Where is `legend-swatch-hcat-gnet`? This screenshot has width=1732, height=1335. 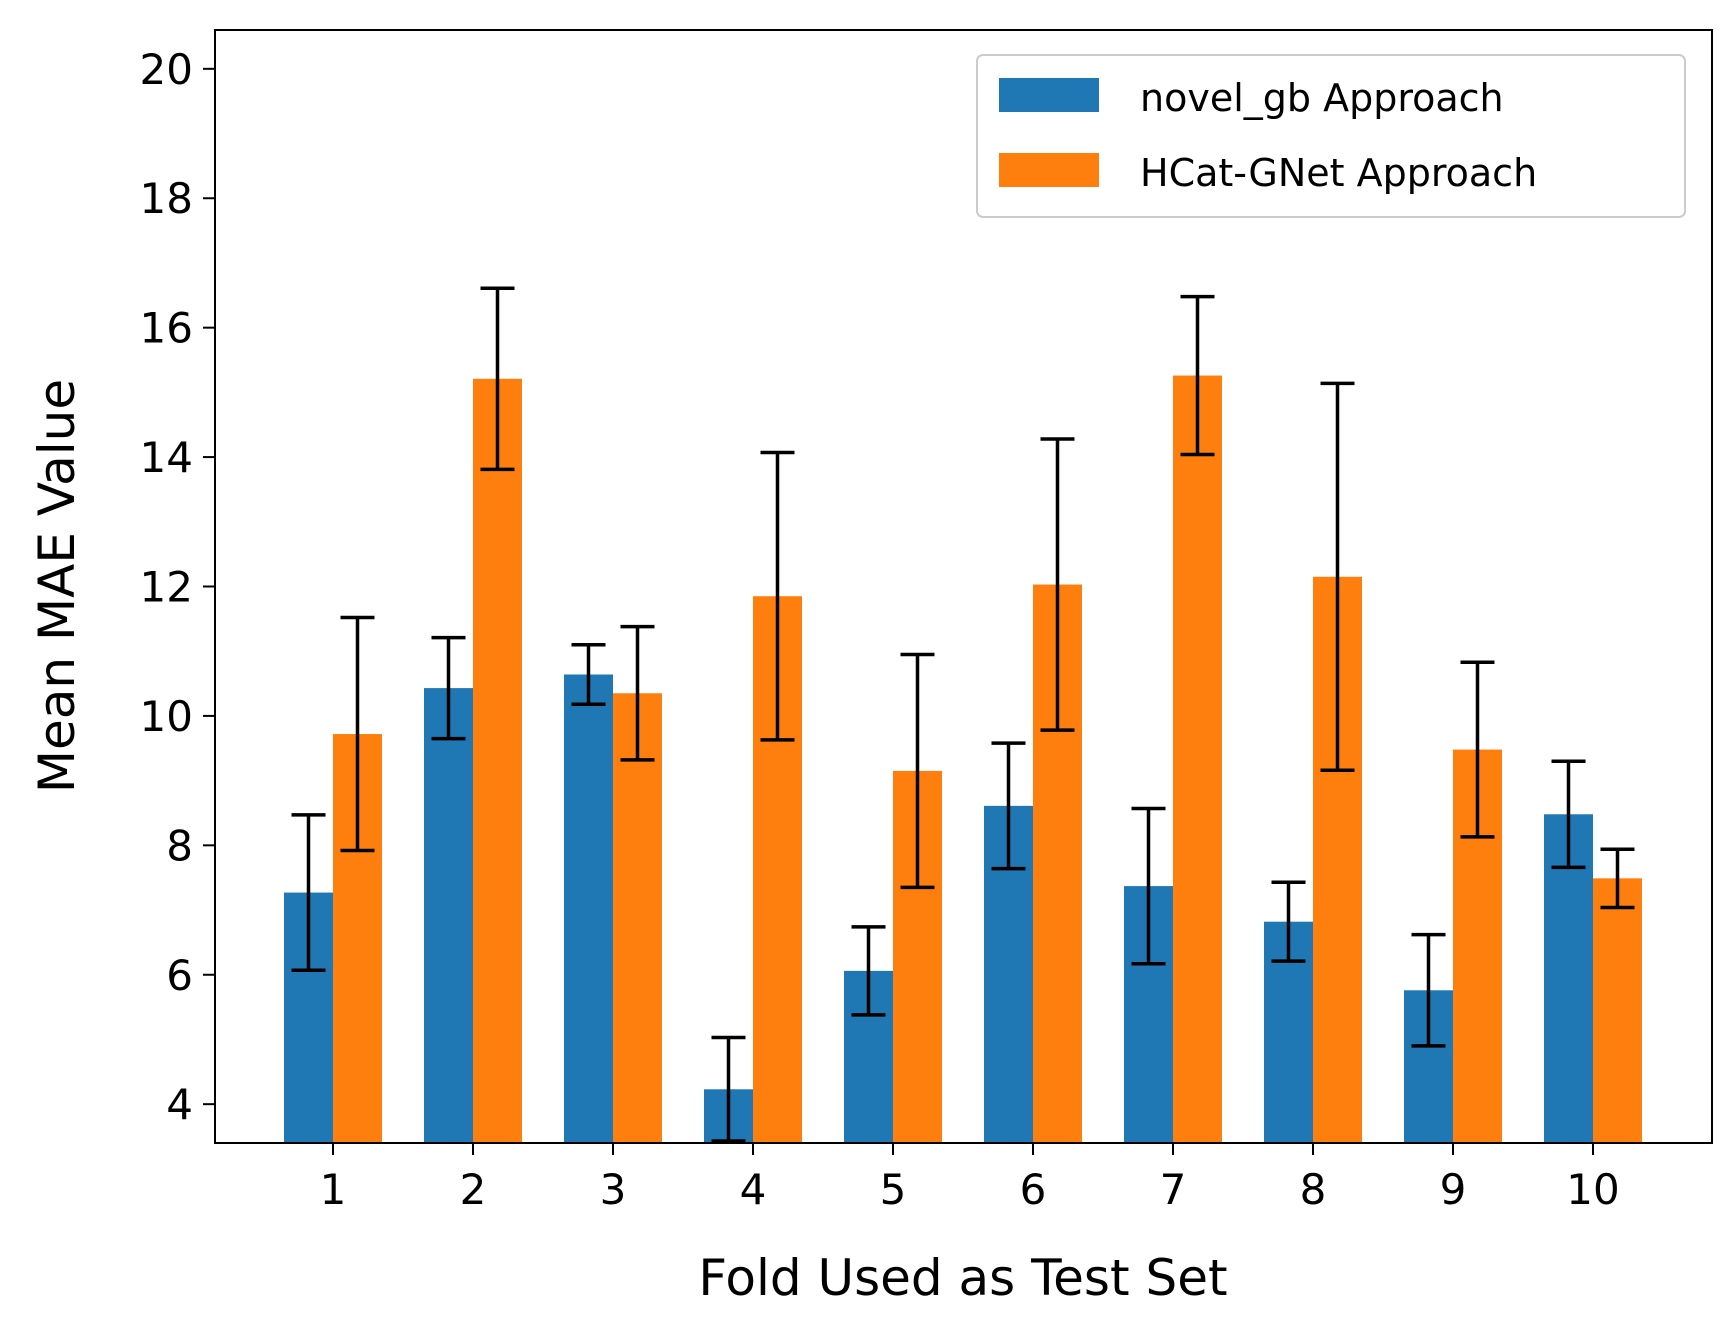
legend-swatch-hcat-gnet is located at coordinates (1049, 170).